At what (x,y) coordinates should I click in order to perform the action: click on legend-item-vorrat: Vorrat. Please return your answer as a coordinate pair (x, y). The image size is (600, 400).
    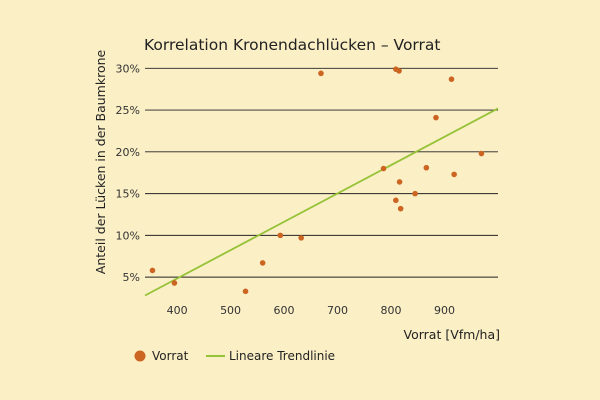
    Looking at the image, I should click on (161, 356).